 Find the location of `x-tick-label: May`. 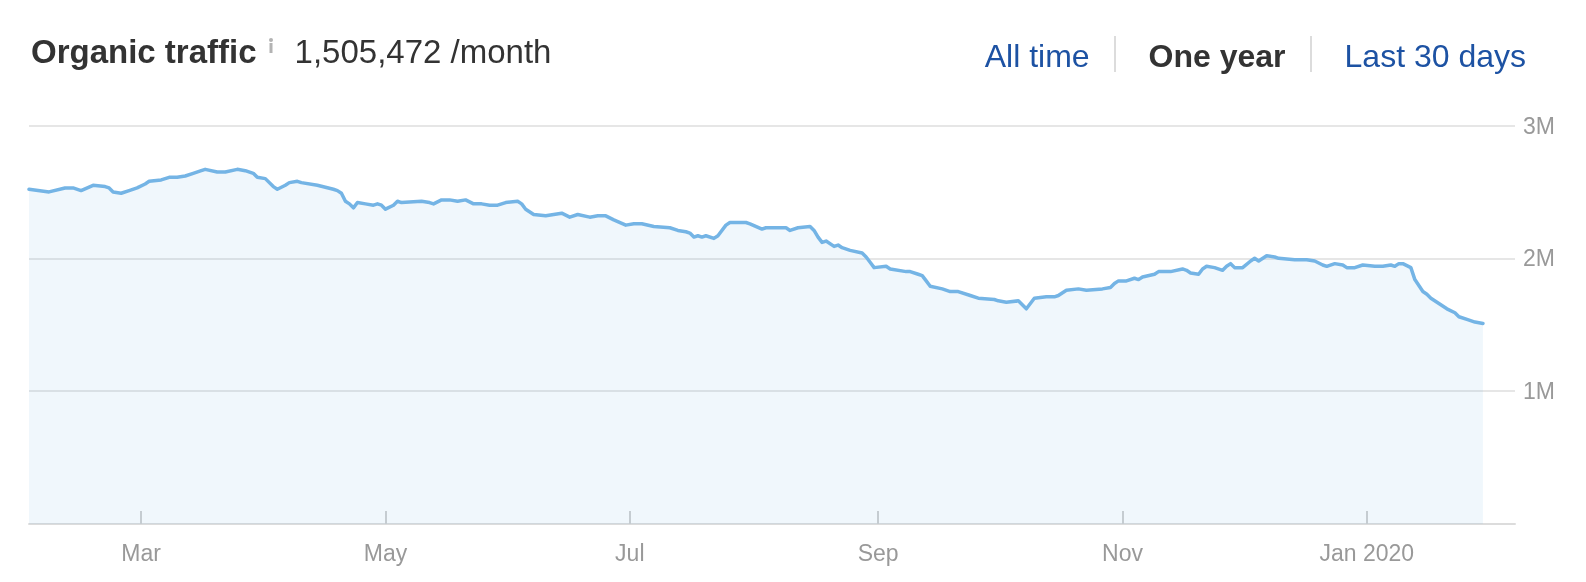

x-tick-label: May is located at coordinates (385, 552).